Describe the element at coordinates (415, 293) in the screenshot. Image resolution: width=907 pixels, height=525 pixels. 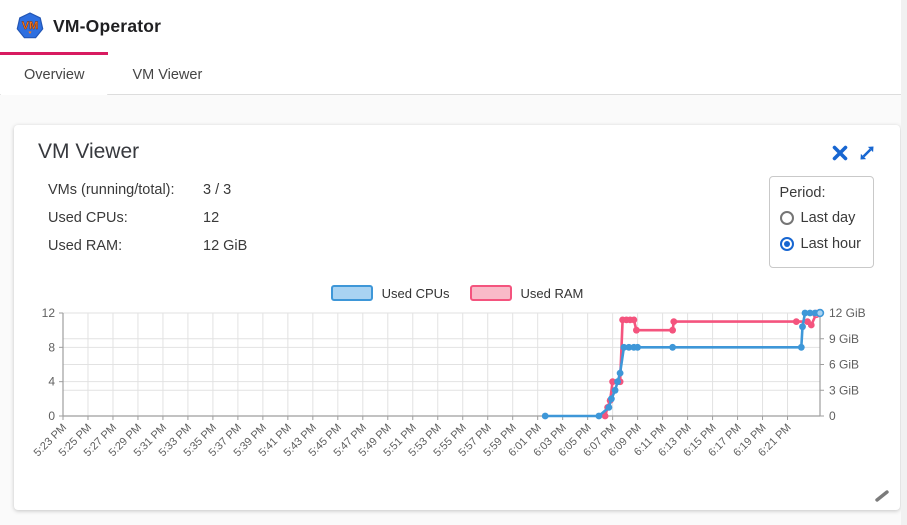
I see `legend-label: Used CPUs` at that location.